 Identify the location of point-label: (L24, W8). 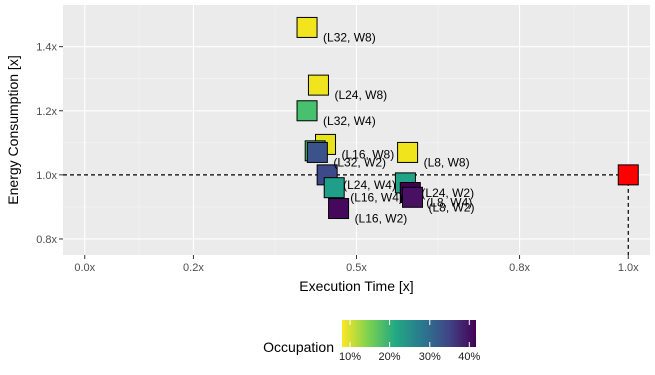
(360, 95).